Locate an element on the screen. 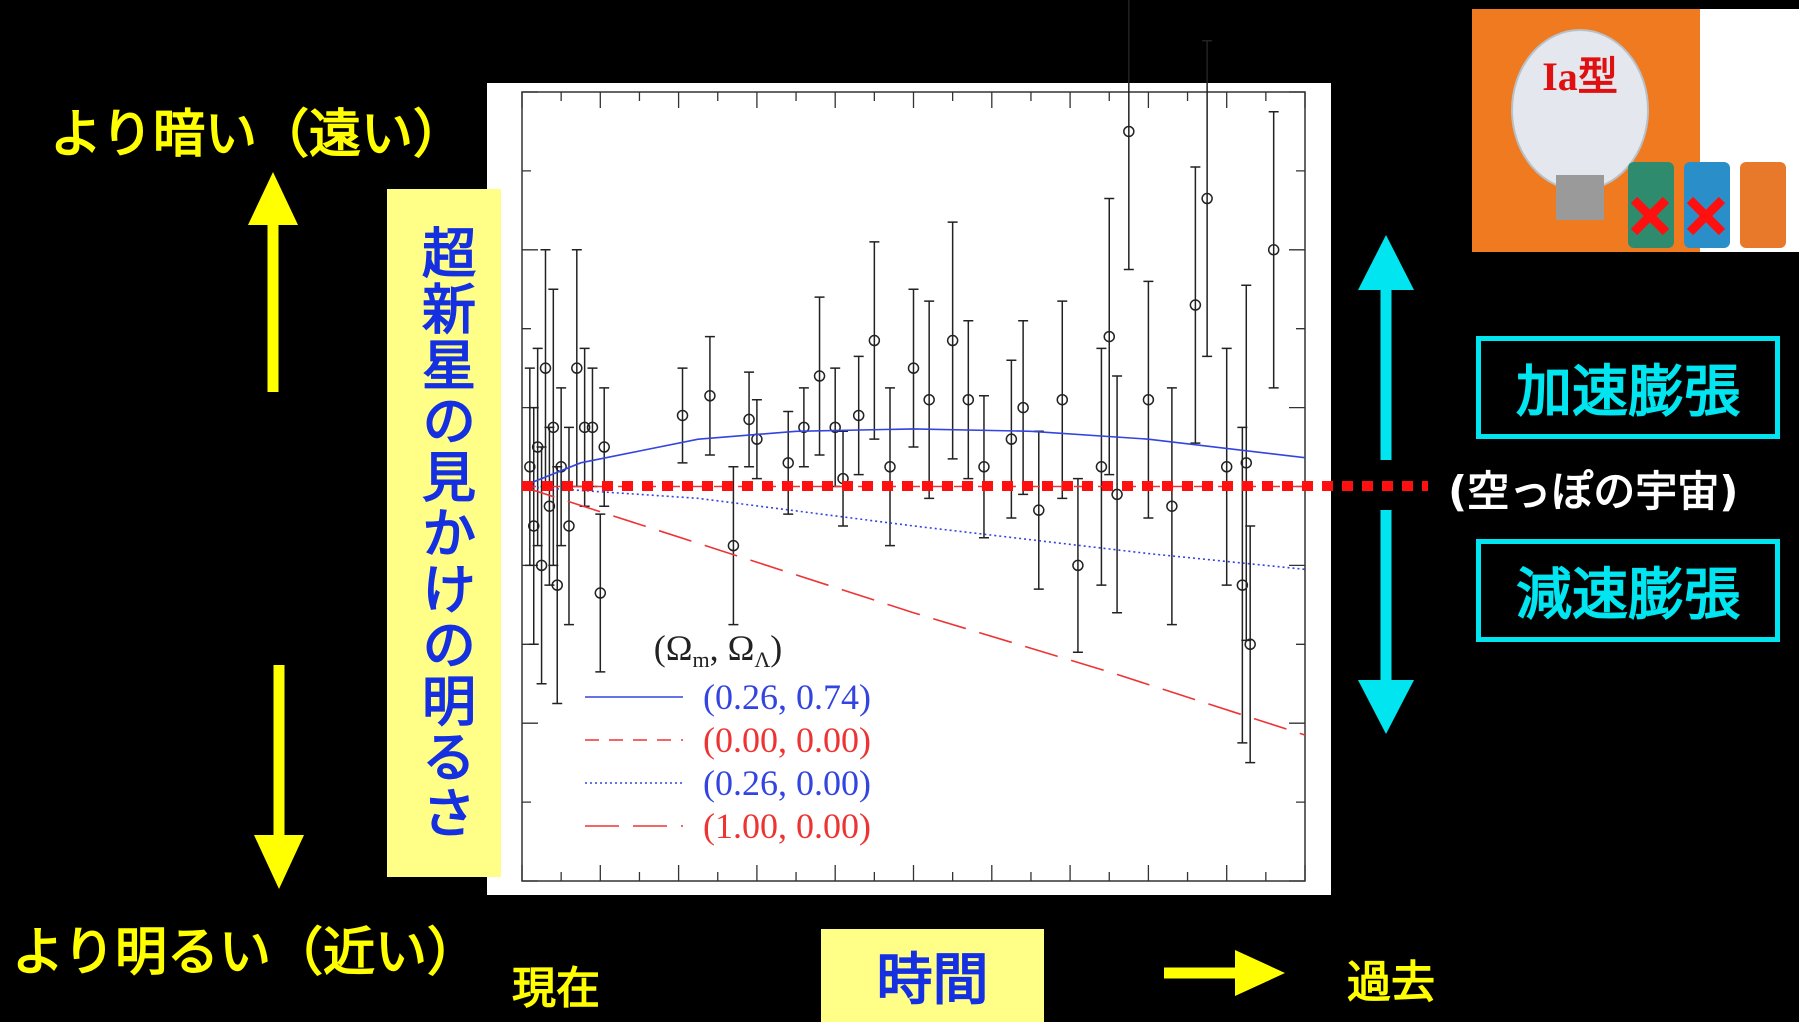 The height and width of the screenshot is (1022, 1799). legend-title: (Ωm, ΩΛ) is located at coordinates (718, 650).